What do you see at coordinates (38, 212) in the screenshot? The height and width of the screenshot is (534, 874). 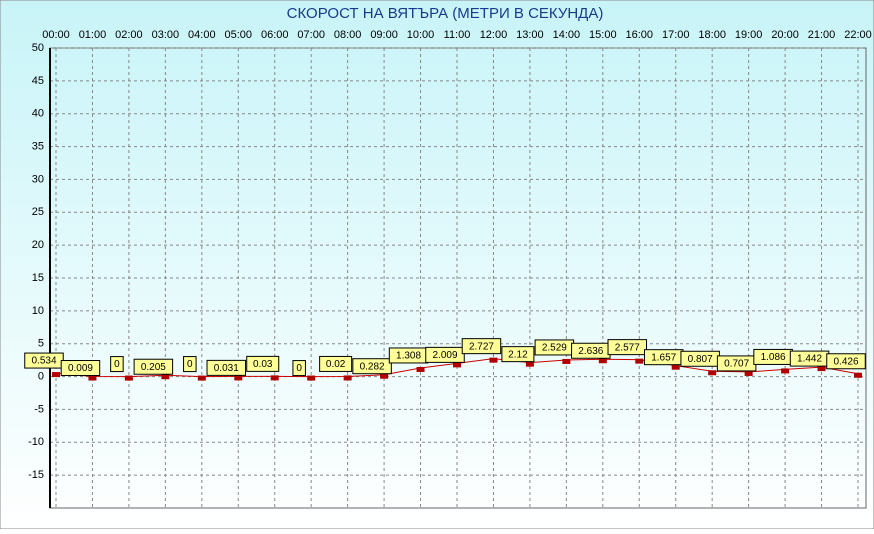 I see `y-tick-label: 25` at bounding box center [38, 212].